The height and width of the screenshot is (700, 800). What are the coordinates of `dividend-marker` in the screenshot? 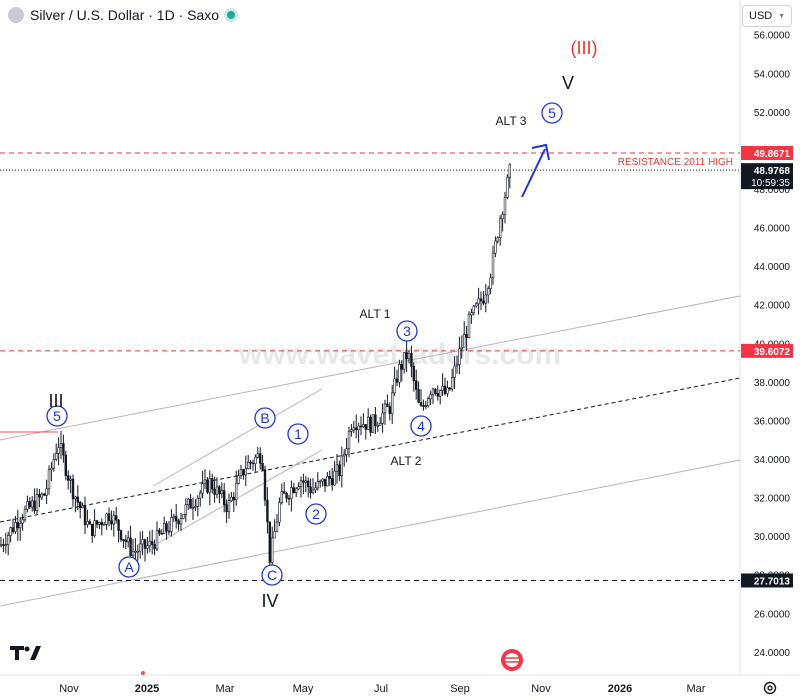 It's located at (143, 673).